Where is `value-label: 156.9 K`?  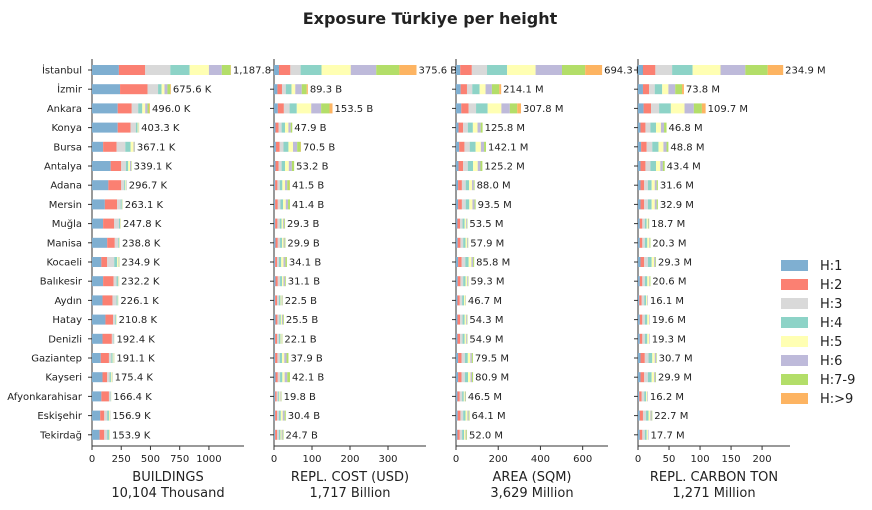
value-label: 156.9 K is located at coordinates (131, 416).